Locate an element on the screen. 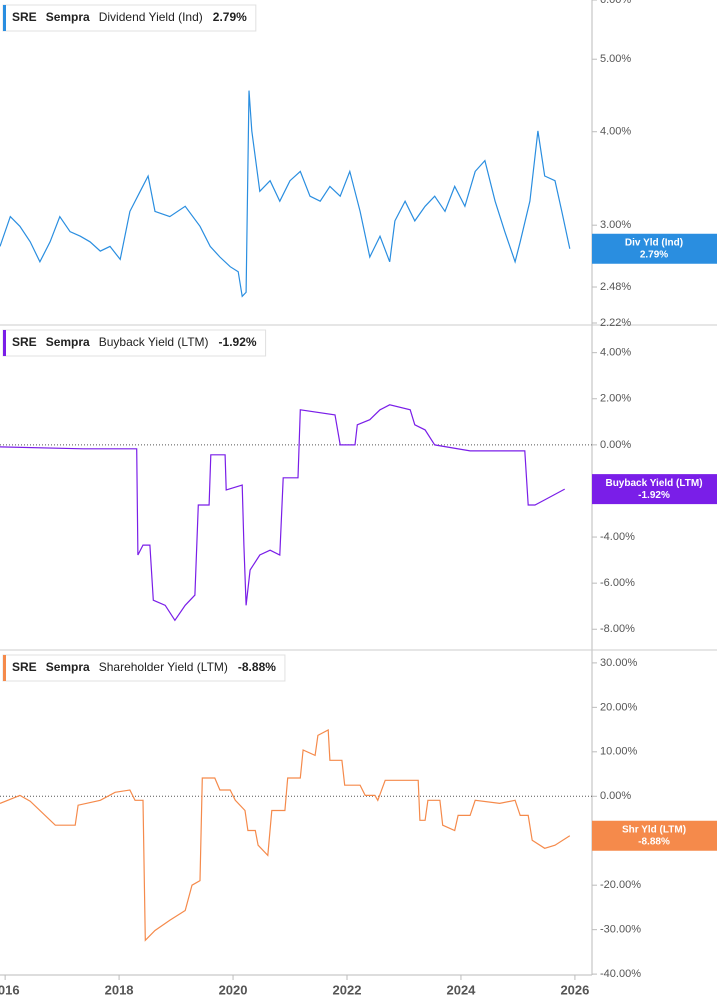  y-tick-label: -30.00% is located at coordinates (620, 930).